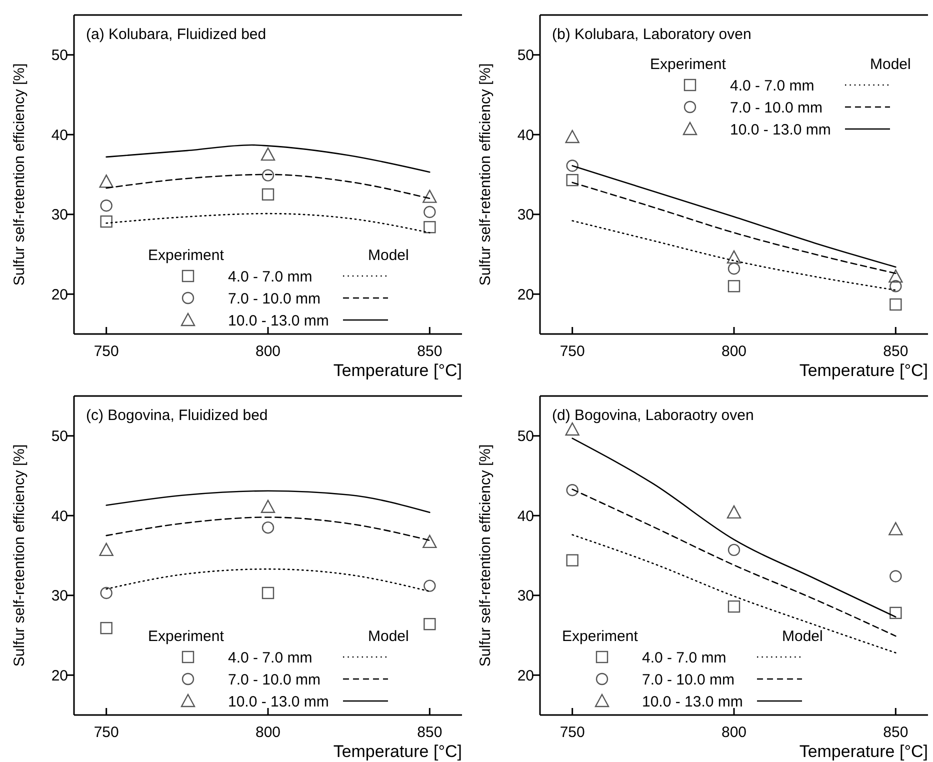 The image size is (933, 762). I want to click on text: (c) Bogovina, Fluidized bed, so click(177, 415).